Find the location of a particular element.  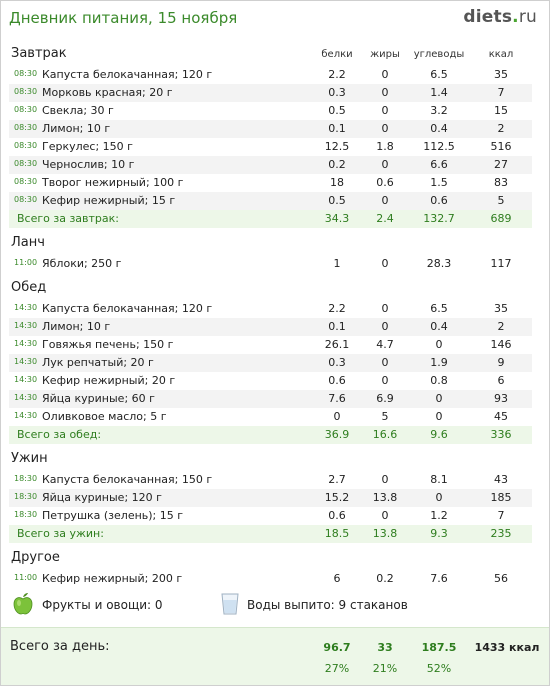

section-total-row: Всего за ужин: 18.5 13.8 9.3 235 is located at coordinates (270, 534).